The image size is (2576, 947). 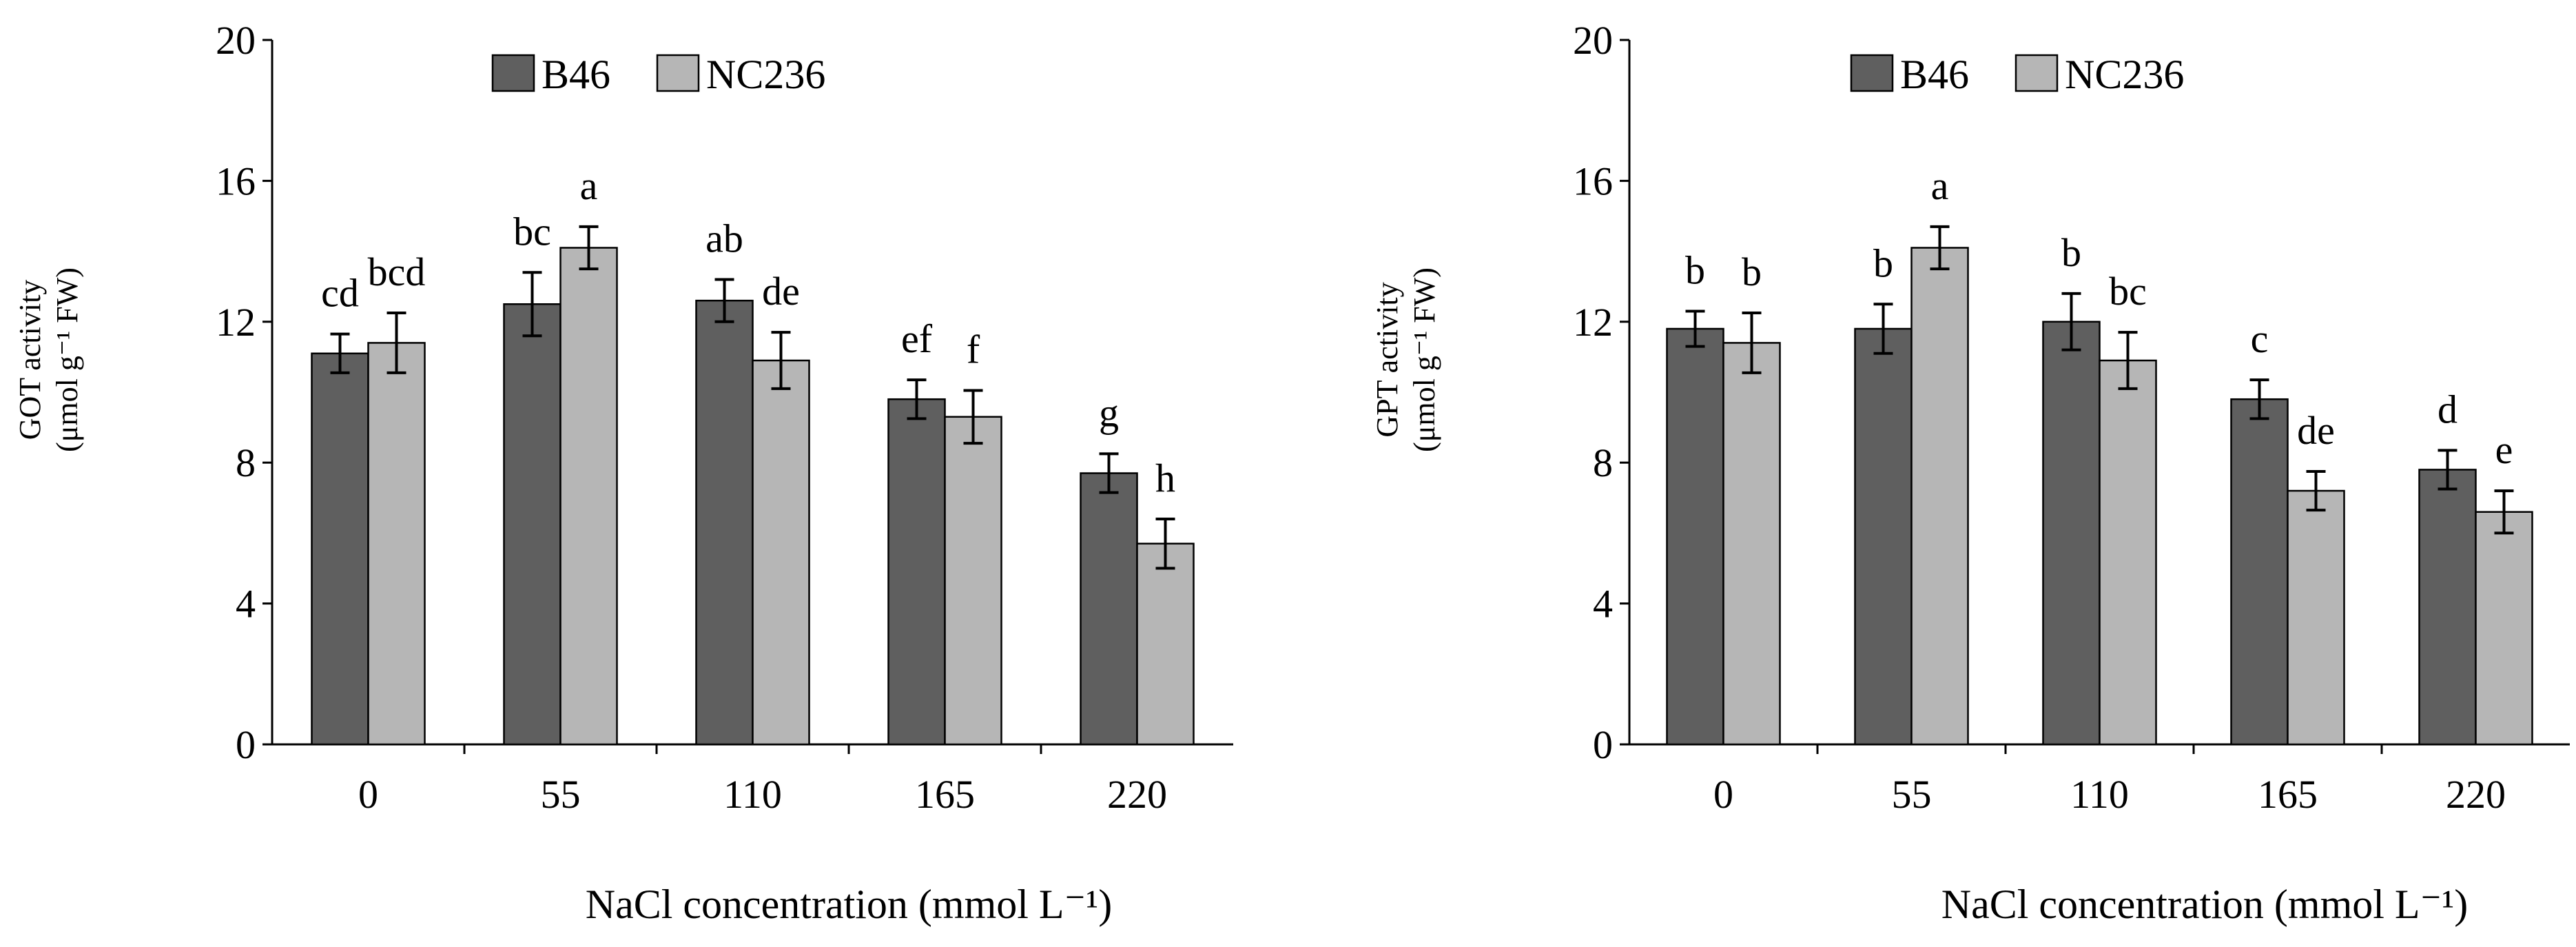 I want to click on significance-letter: ef, so click(x=917, y=338).